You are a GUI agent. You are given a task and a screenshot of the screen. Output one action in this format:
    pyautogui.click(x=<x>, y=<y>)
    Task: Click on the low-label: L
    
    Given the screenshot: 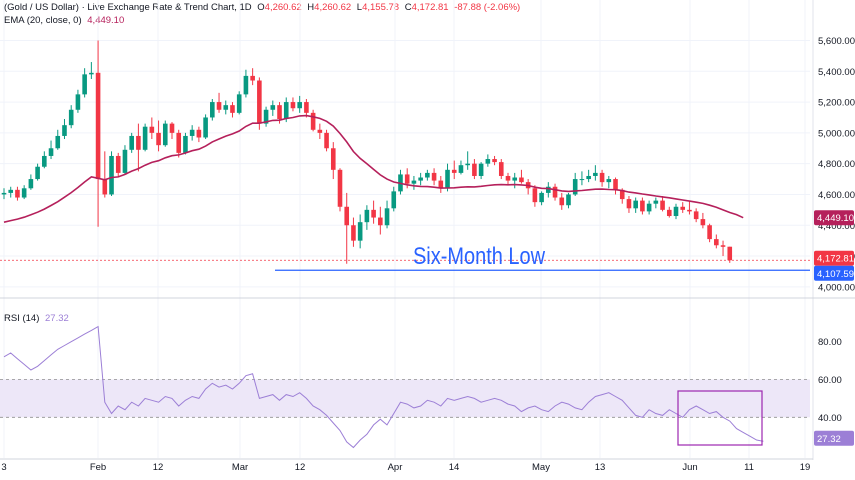 What is the action you would take?
    pyautogui.click(x=359, y=7)
    